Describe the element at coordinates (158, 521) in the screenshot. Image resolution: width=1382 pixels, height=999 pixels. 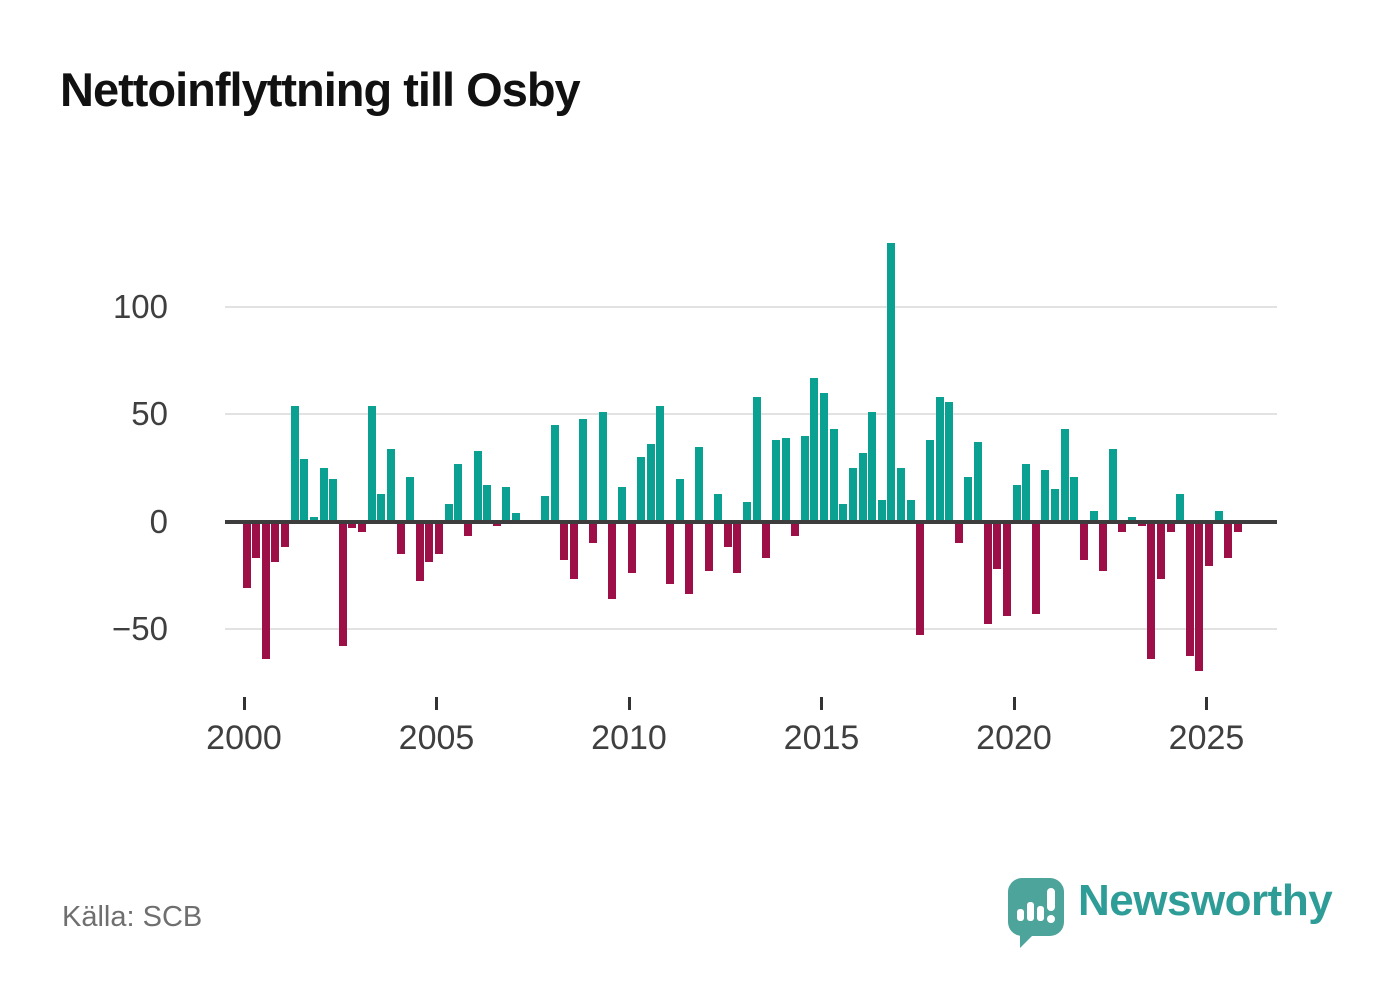
I see `y-axis-label: 0` at that location.